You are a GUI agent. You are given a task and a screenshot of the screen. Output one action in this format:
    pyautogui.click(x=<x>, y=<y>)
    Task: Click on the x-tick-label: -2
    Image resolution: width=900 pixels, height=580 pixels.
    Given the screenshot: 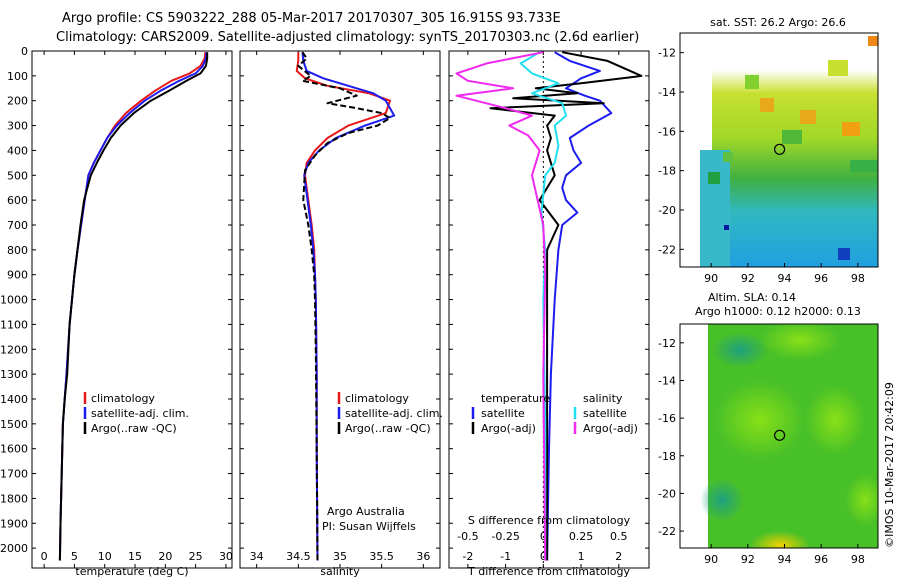 What is the action you would take?
    pyautogui.click(x=467, y=556)
    